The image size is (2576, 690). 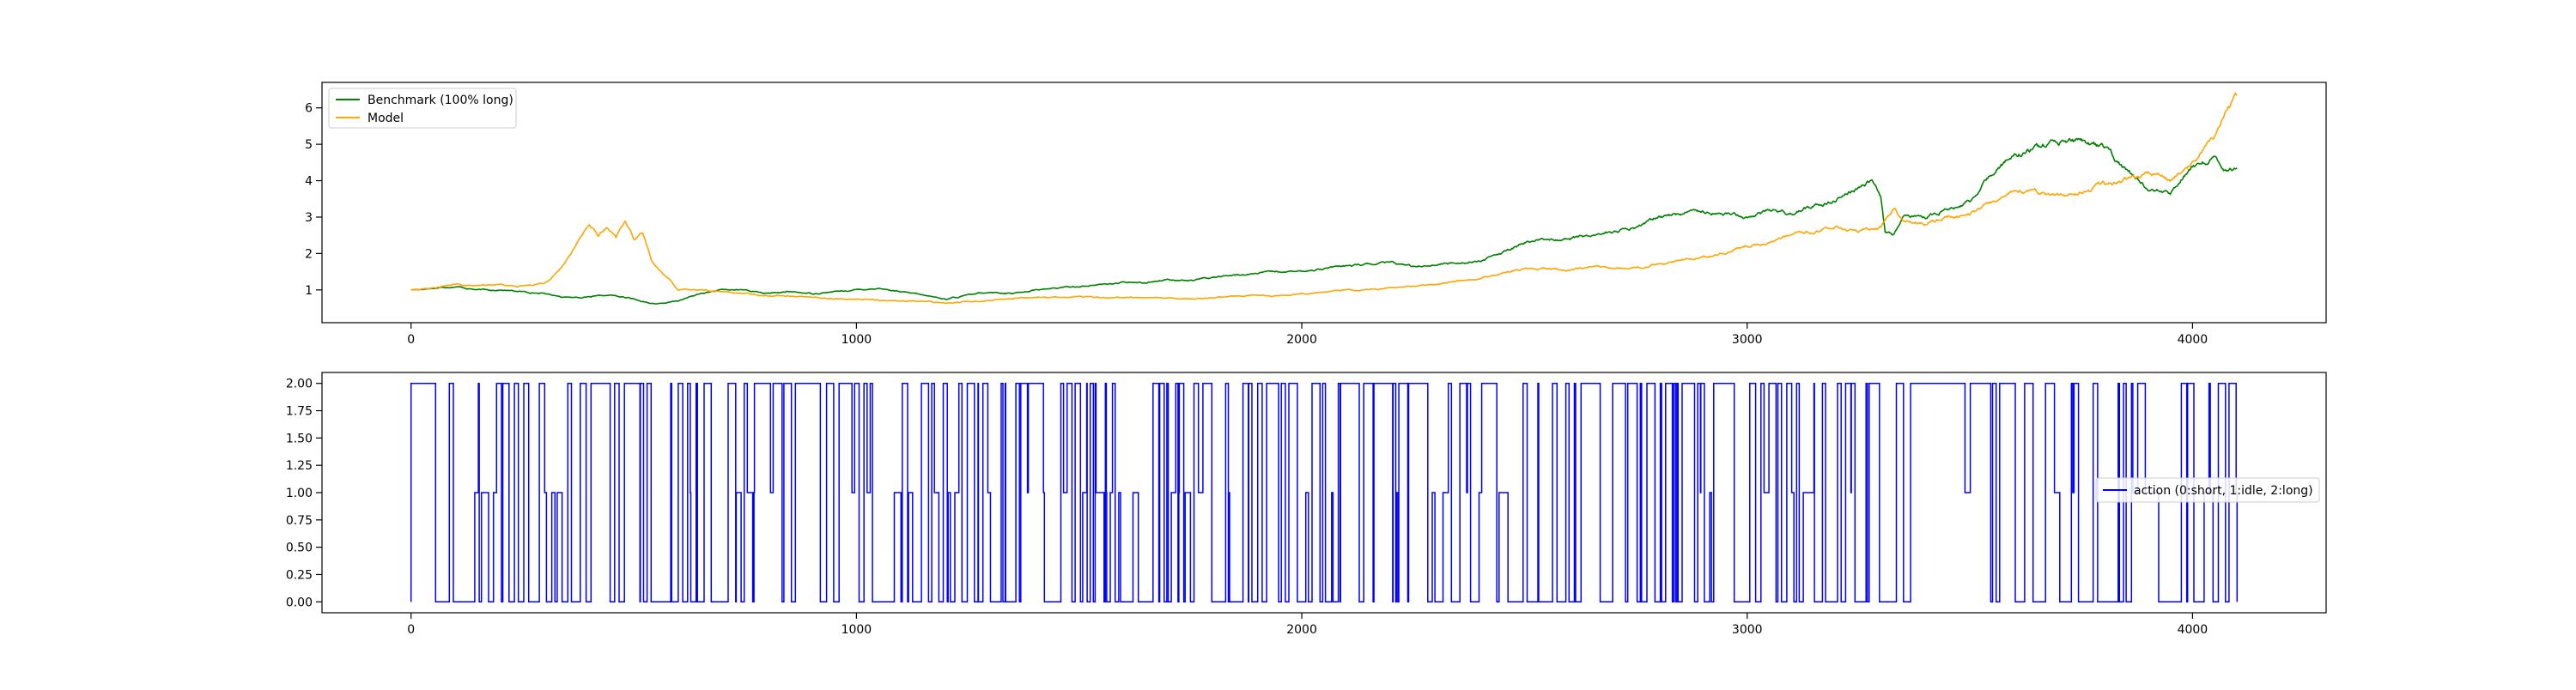 What do you see at coordinates (300, 548) in the screenshot?
I see `y-tick-label: 0.50` at bounding box center [300, 548].